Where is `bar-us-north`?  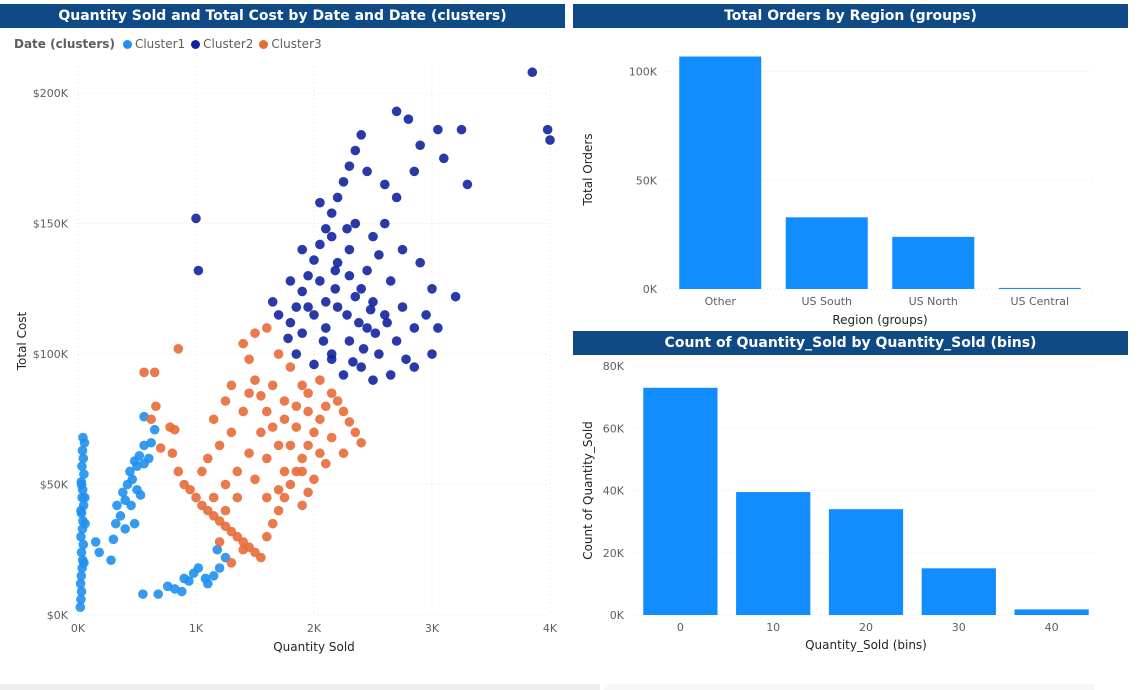 bar-us-north is located at coordinates (933, 262).